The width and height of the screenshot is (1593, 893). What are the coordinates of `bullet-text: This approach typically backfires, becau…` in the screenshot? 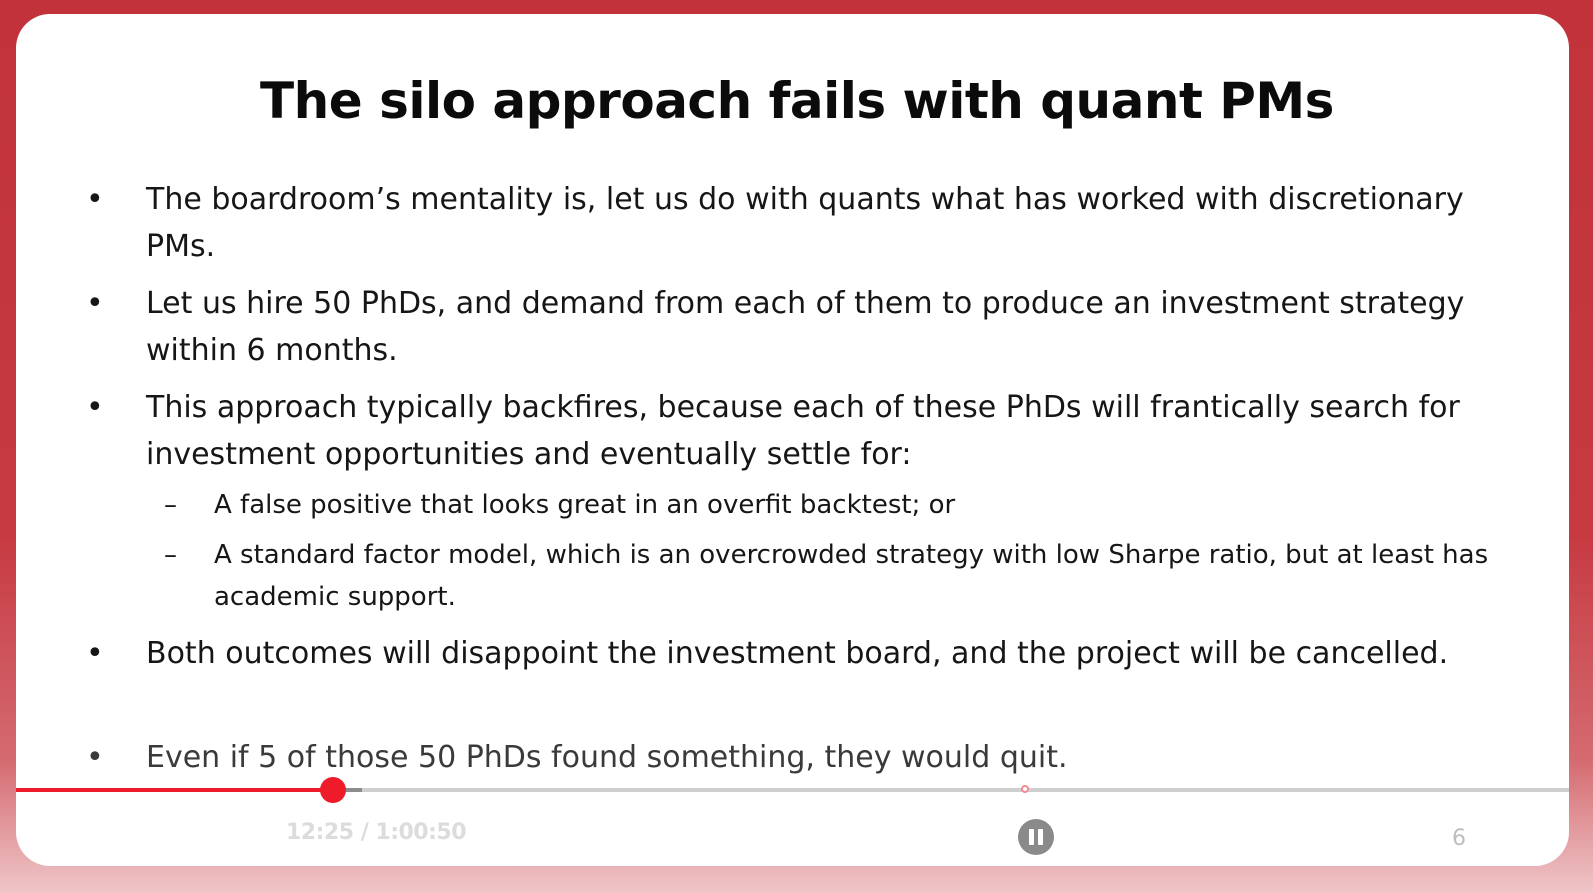 It's located at (803, 431).